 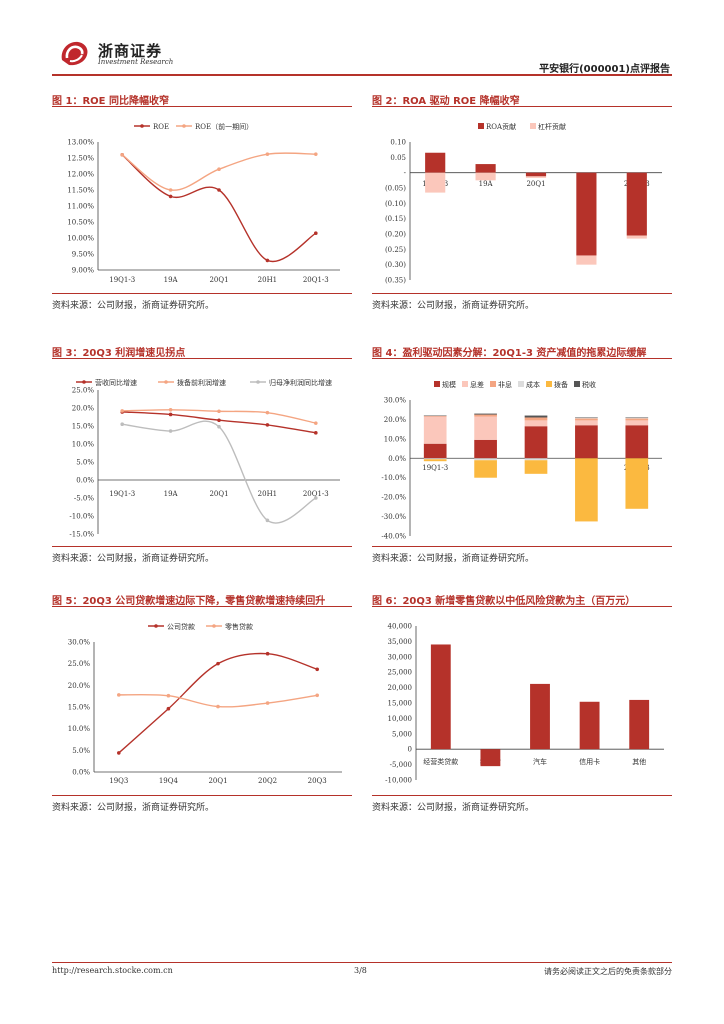 What do you see at coordinates (112, 970) in the screenshot?
I see `footer-url: http://research.stocke.com.cn` at bounding box center [112, 970].